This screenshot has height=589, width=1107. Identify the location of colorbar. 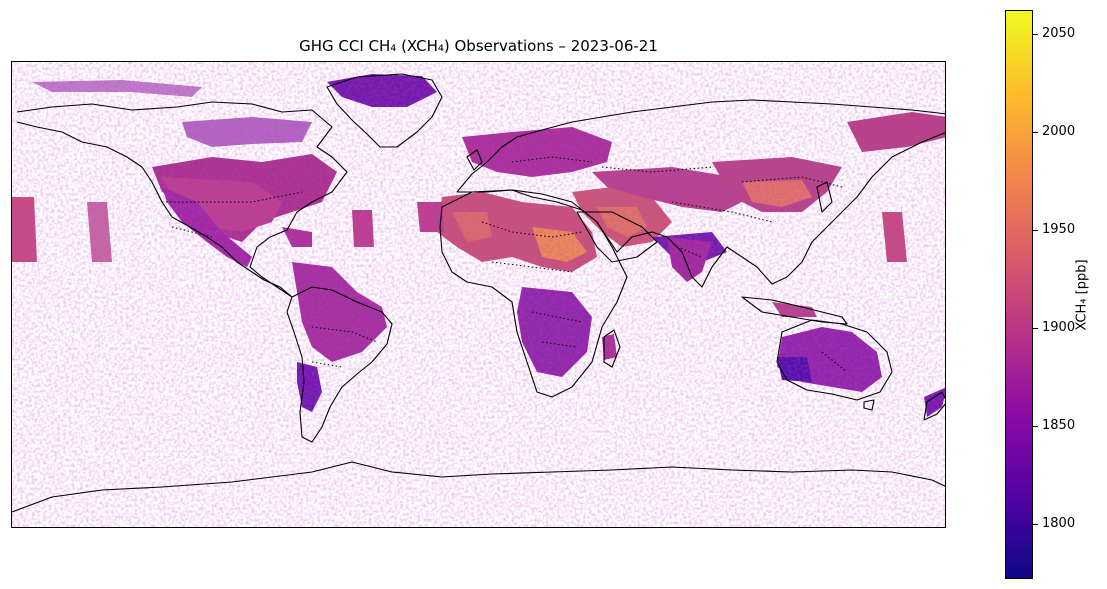
(1019, 294).